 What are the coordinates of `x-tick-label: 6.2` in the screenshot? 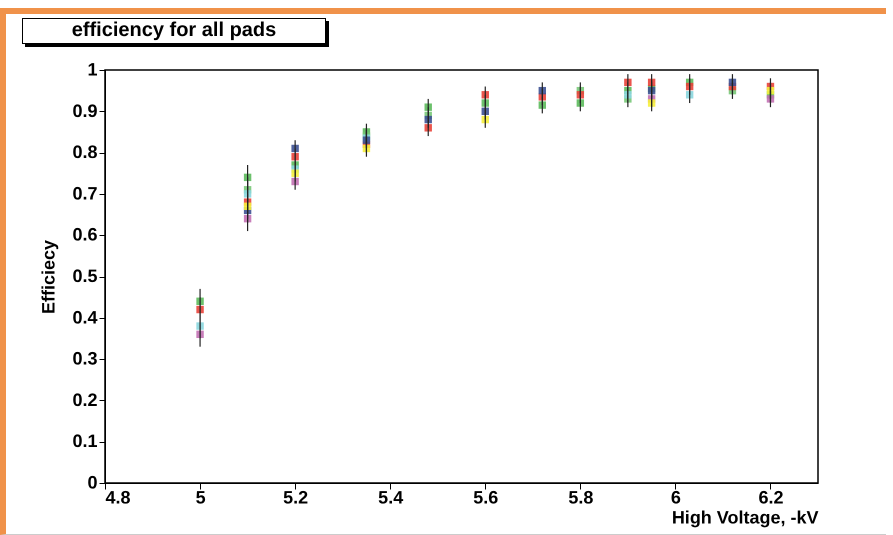 It's located at (771, 498).